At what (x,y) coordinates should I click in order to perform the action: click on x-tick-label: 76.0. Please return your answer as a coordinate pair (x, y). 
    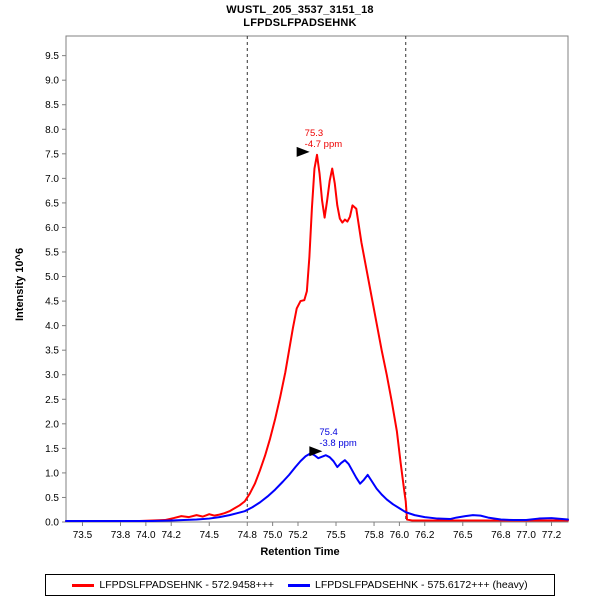
    Looking at the image, I should click on (400, 535).